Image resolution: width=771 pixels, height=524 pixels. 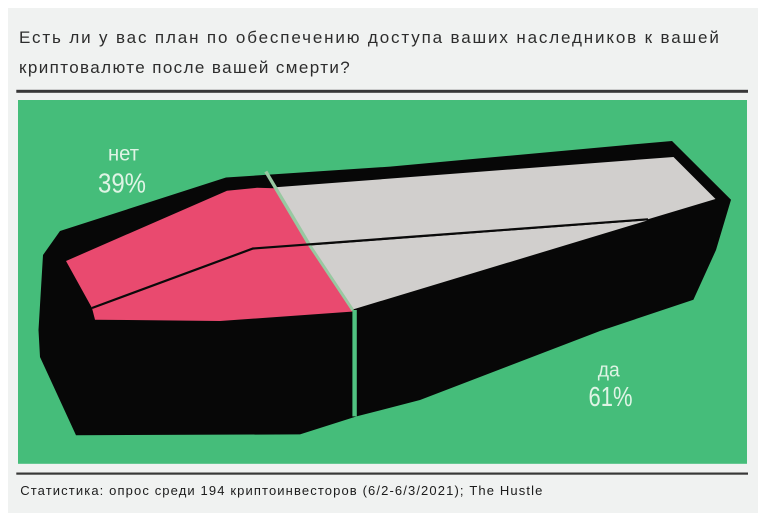 I want to click on svg-text: 61%, so click(x=611, y=396).